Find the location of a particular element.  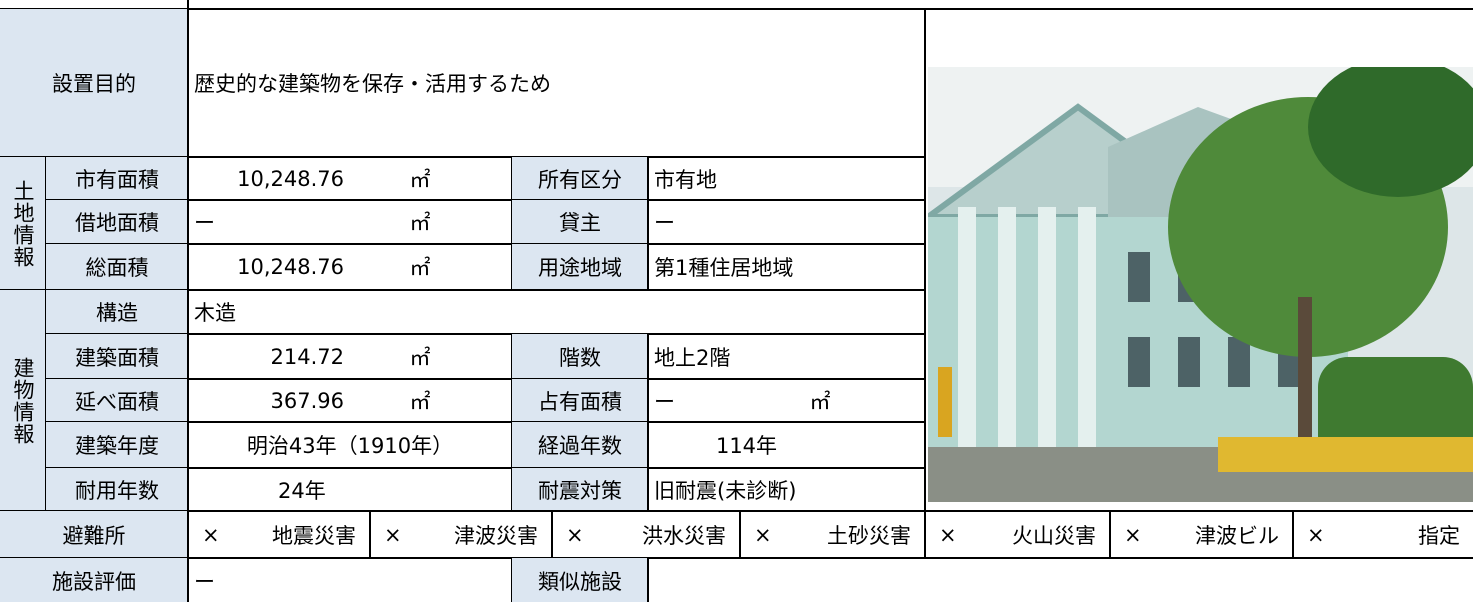

shelter-name: 指定 is located at coordinates (1439, 535).